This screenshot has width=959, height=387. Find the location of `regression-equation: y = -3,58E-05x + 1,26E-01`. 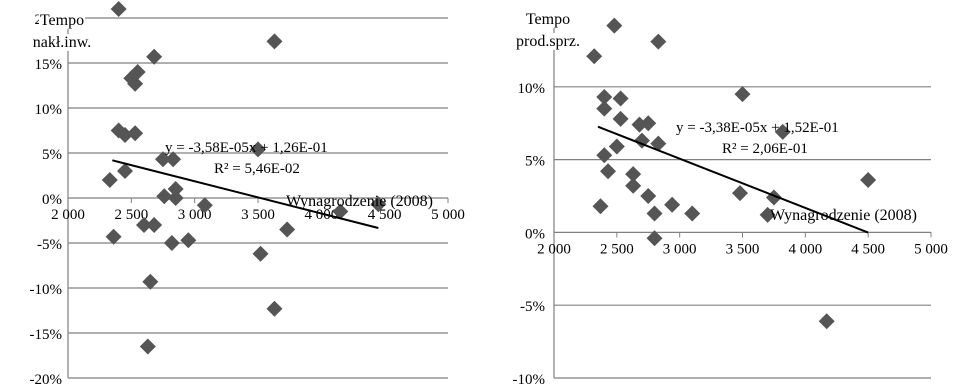

regression-equation: y = -3,58E-05x + 1,26E-01 is located at coordinates (246, 148).